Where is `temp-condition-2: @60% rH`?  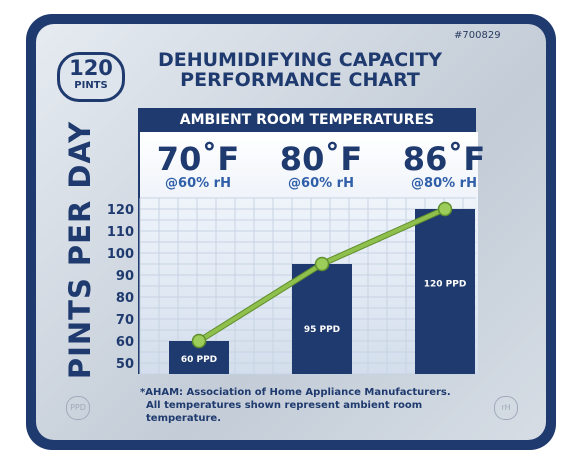
temp-condition-2: @60% rH is located at coordinates (321, 183).